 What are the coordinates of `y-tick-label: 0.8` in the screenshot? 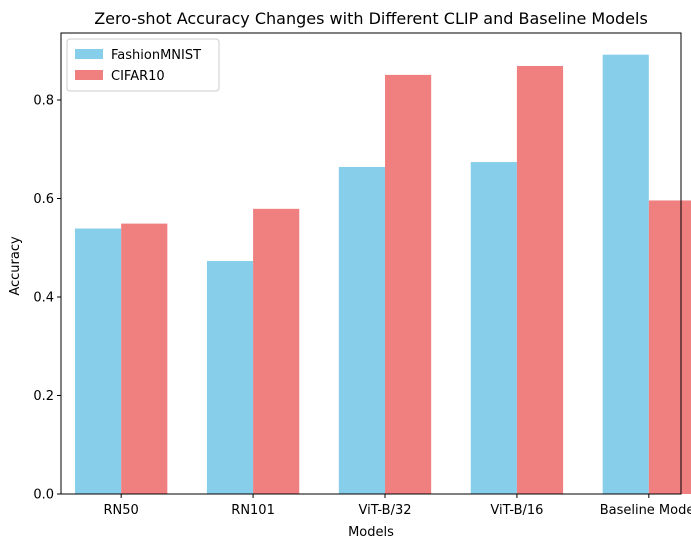 It's located at (43, 100).